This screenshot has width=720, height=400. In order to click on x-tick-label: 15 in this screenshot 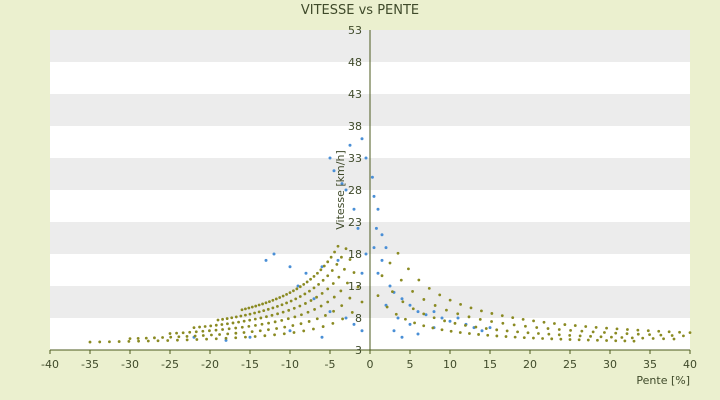, I will do `click(490, 364)`.